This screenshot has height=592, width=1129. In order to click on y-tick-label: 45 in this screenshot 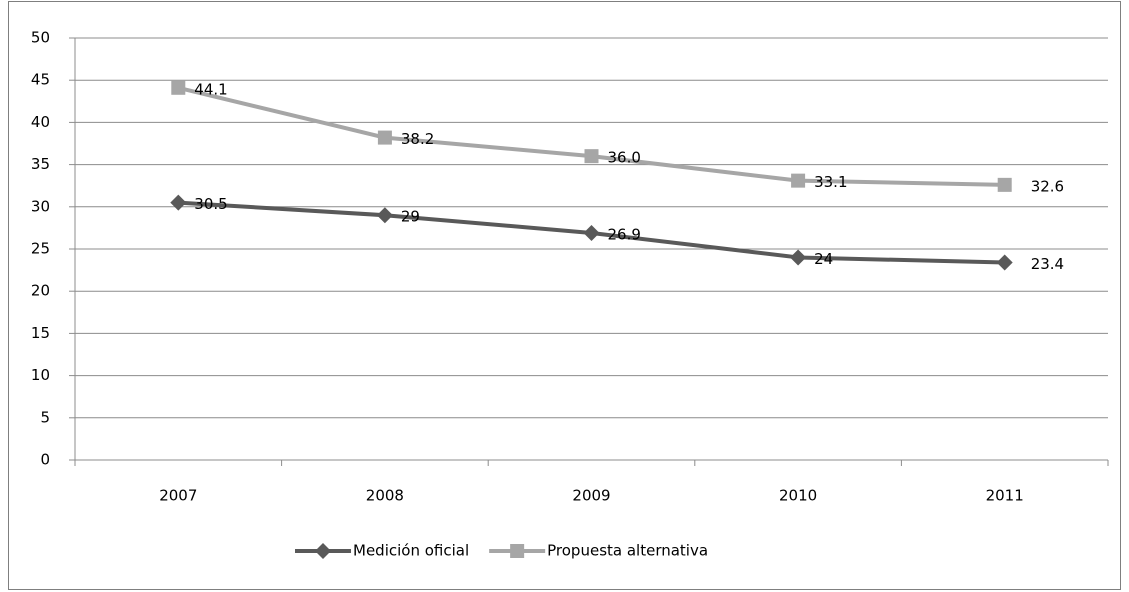, I will do `click(40, 80)`.